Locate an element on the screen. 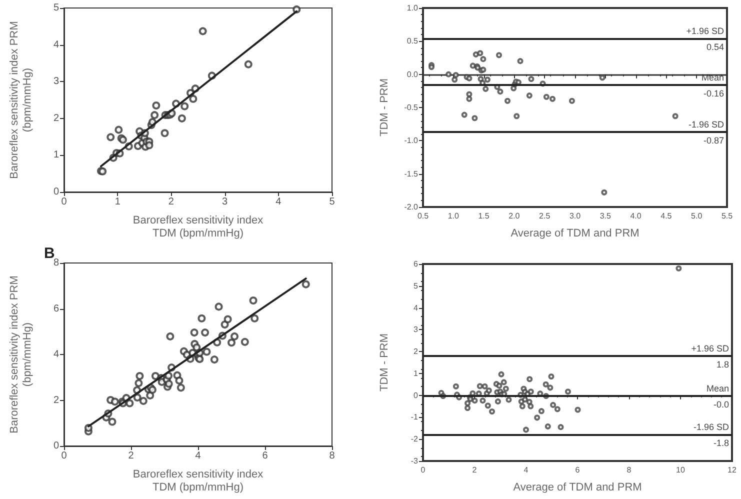  y-tick-label: -1 is located at coordinates (414, 417).